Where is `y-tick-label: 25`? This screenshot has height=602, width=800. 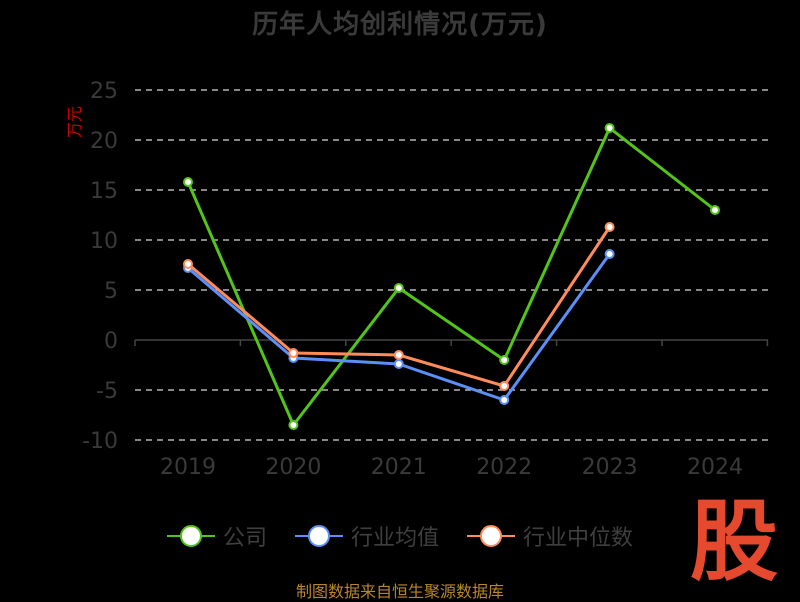 y-tick-label: 25 is located at coordinates (104, 91).